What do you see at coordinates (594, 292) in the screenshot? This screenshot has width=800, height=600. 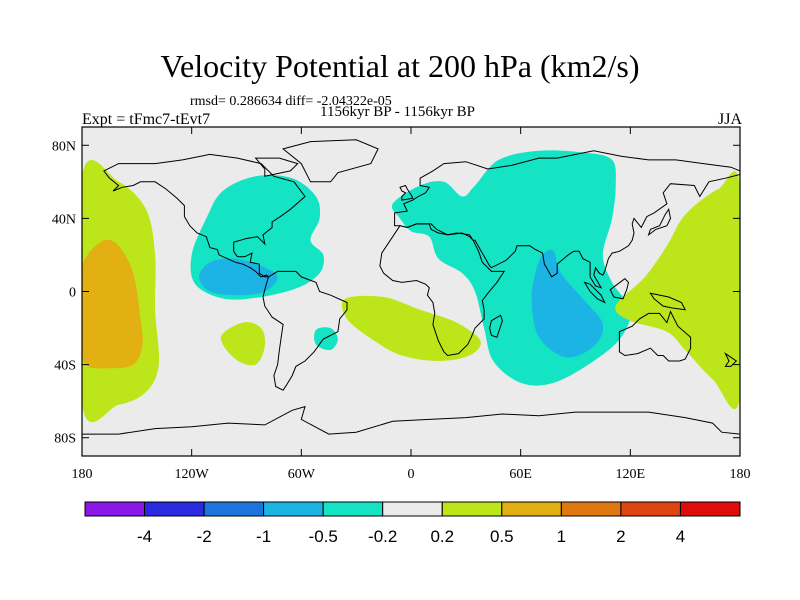 I see `sumatra-coast` at bounding box center [594, 292].